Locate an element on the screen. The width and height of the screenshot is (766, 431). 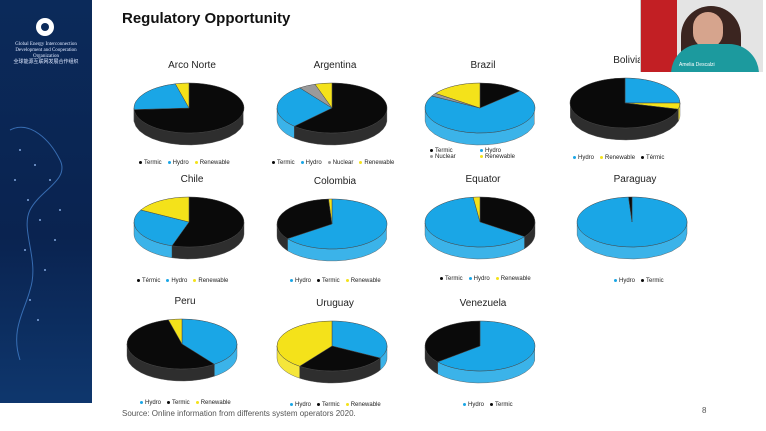
chart-legend: Hydro Termic is located at coordinates (642, 281).